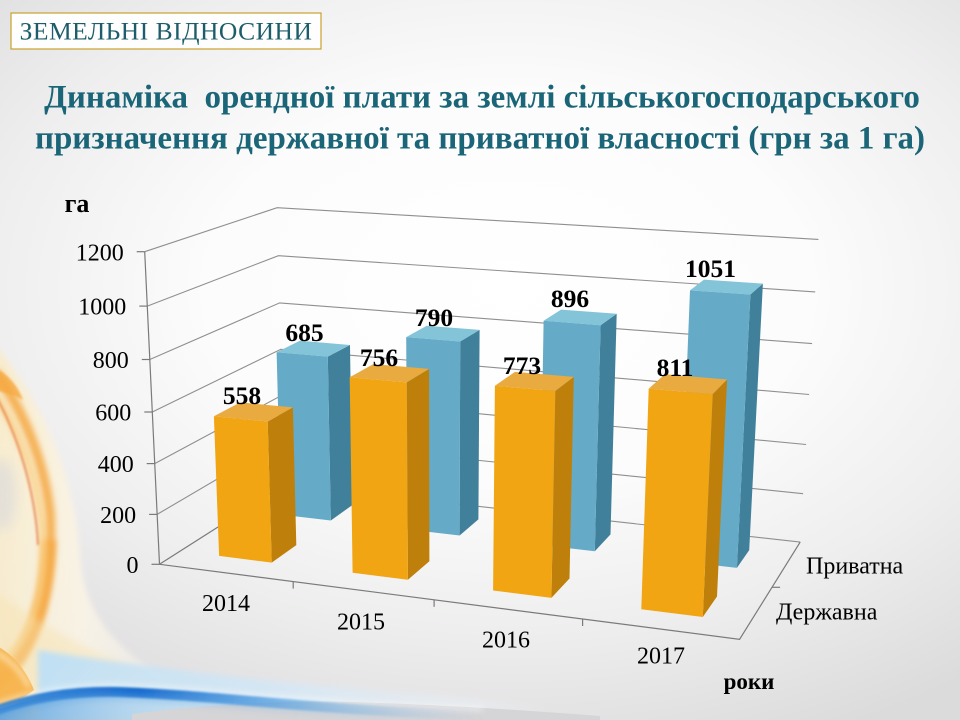 The image size is (960, 720). I want to click on svg-text: ЗЕМЕЛЬНІ ВІДНОСИНИ, so click(166, 31).